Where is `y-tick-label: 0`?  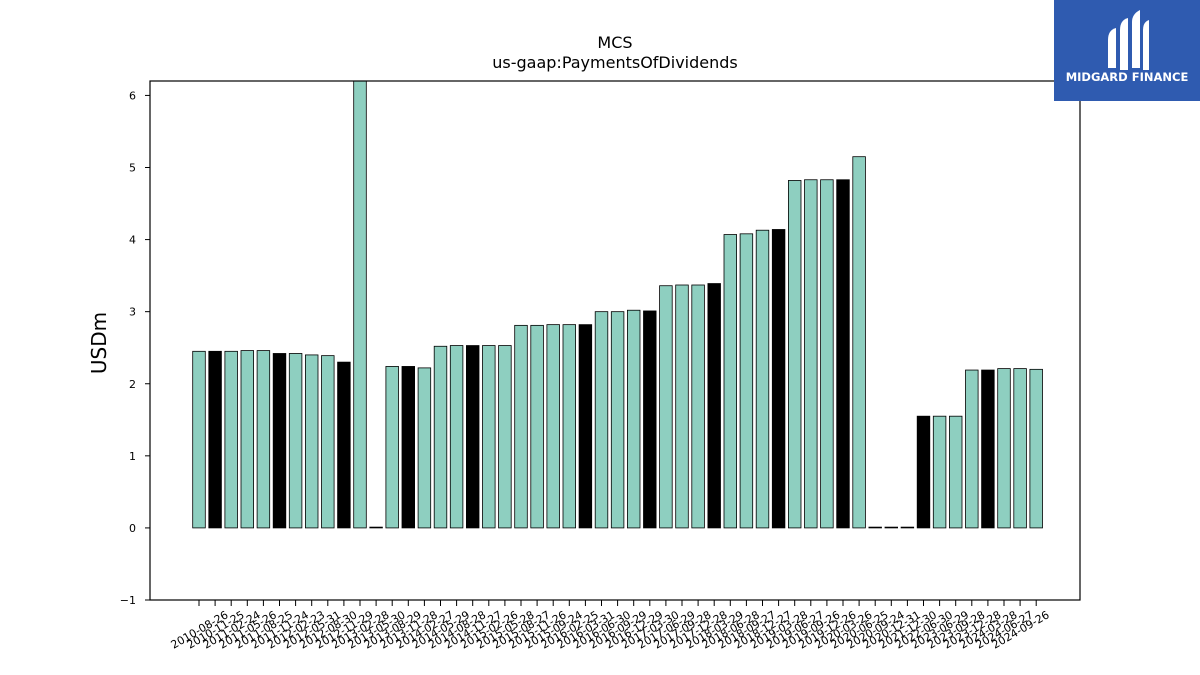 y-tick-label: 0 is located at coordinates (132, 528).